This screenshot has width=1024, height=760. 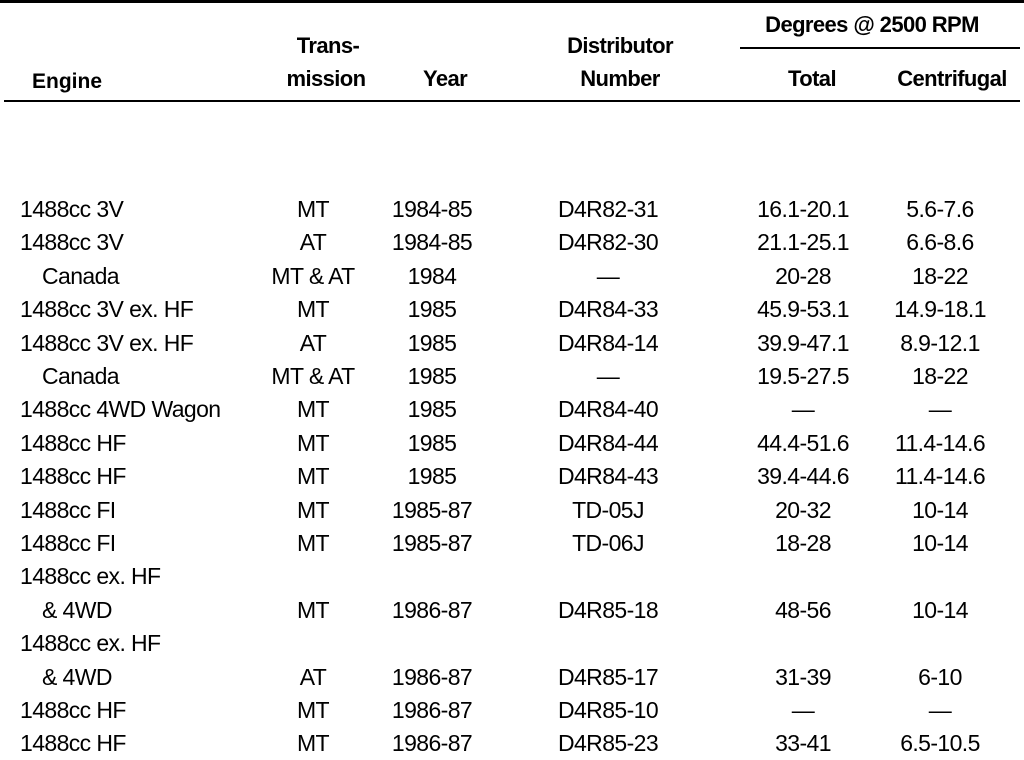 What do you see at coordinates (940, 309) in the screenshot?
I see `centrifugal-cell: 14.9-18.1` at bounding box center [940, 309].